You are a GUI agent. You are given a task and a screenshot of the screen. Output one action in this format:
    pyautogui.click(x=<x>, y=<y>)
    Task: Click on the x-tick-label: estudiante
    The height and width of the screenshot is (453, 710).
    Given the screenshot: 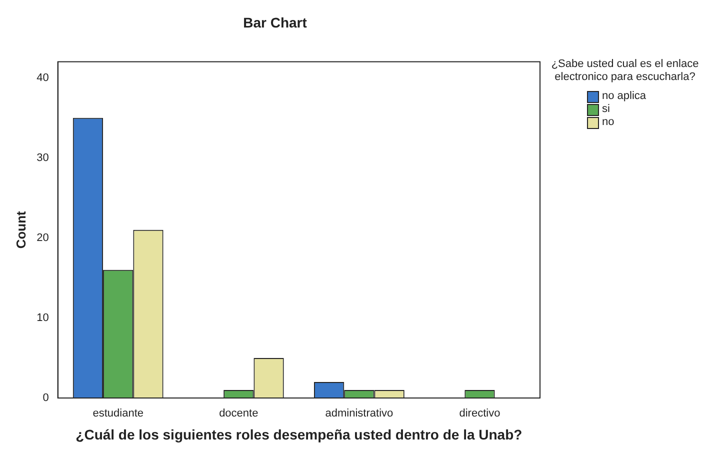 What is the action you would take?
    pyautogui.click(x=118, y=414)
    